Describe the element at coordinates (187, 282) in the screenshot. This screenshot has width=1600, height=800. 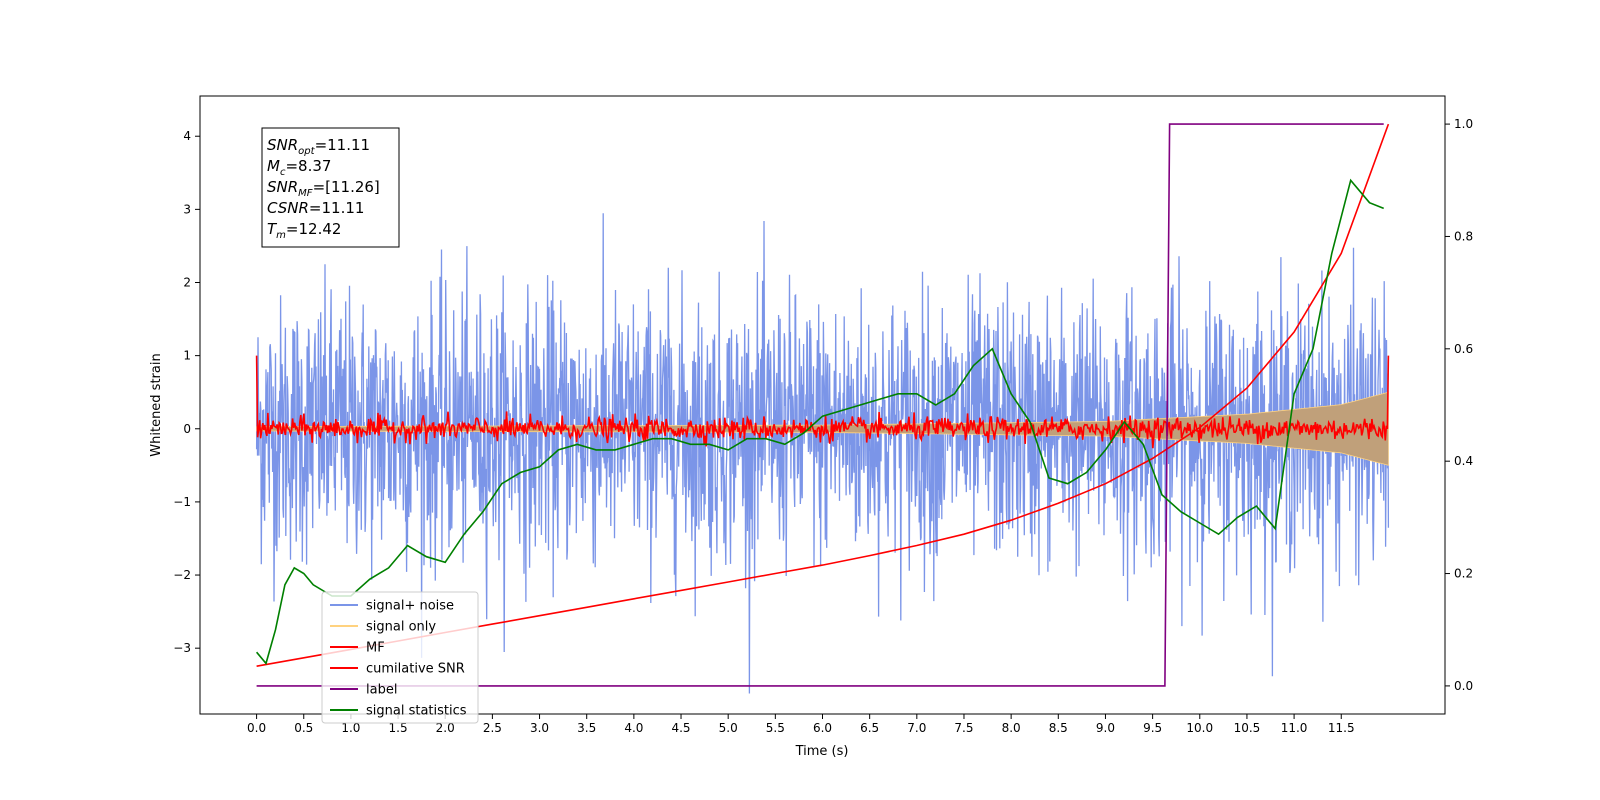
I see `y-tick-label: 2` at that location.